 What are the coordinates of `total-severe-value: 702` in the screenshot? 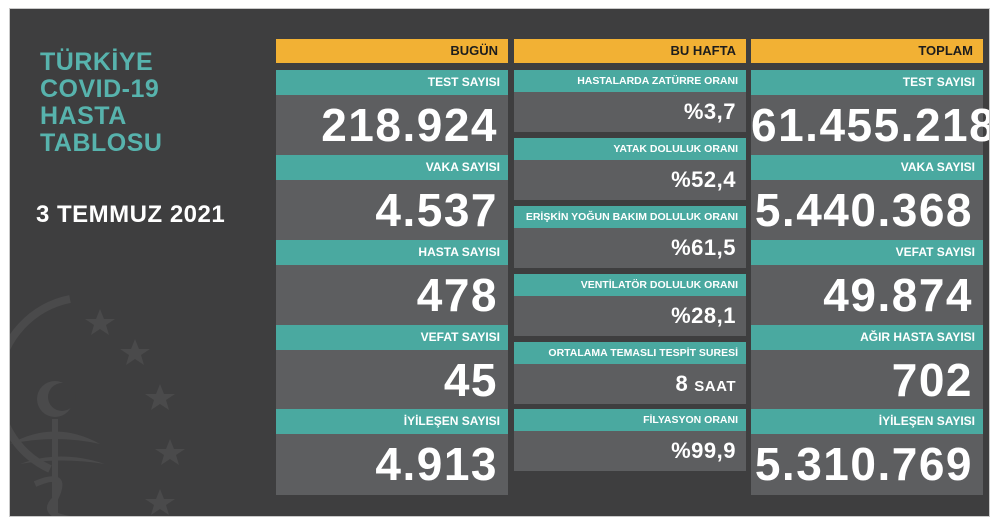 It's located at (867, 380).